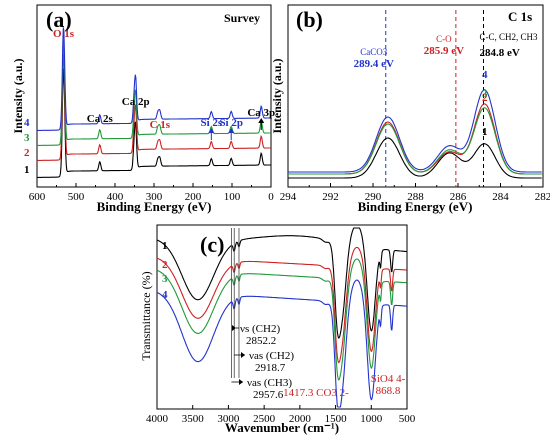 The width and height of the screenshot is (550, 439). Describe the element at coordinates (415, 206) in the screenshot. I see `panel-b-xlabel: Binding Energy (eV)` at that location.